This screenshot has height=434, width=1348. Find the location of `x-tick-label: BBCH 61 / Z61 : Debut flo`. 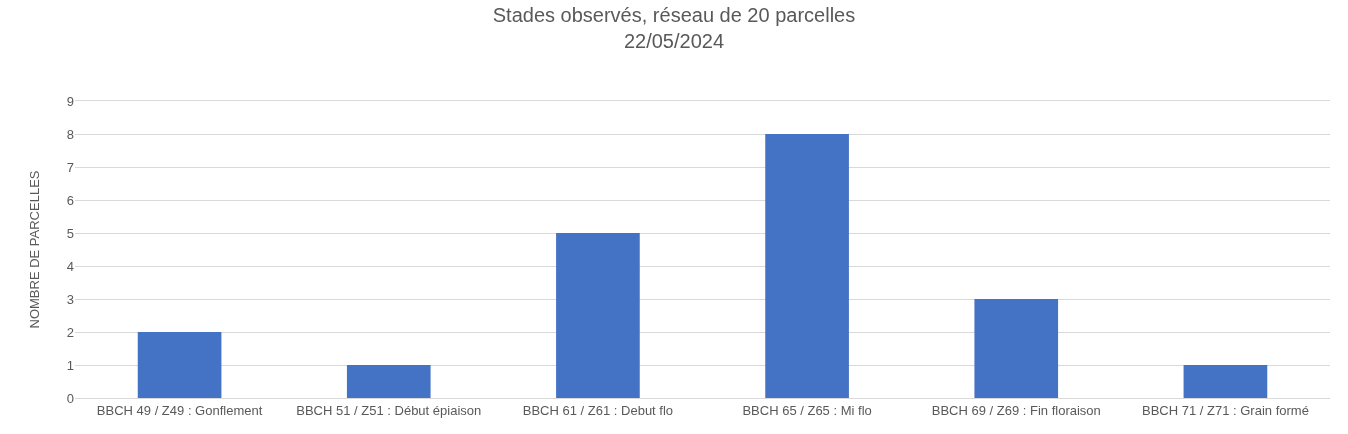

x-tick-label: BBCH 61 / Z61 : Debut flo is located at coordinates (598, 410).